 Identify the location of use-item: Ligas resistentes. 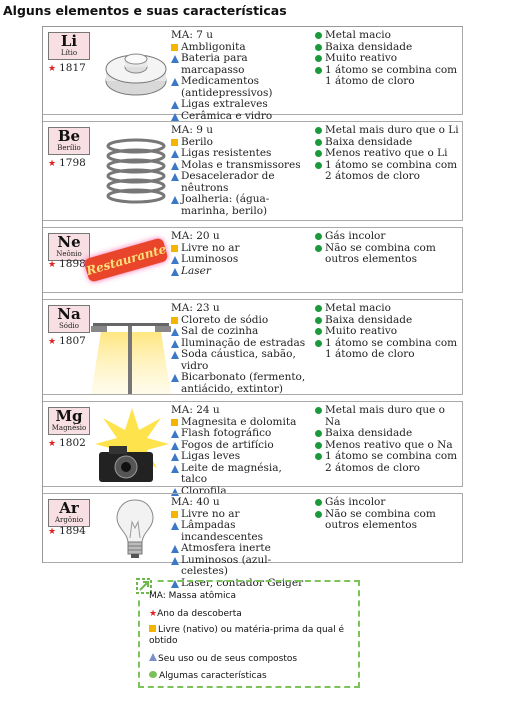
(241, 153).